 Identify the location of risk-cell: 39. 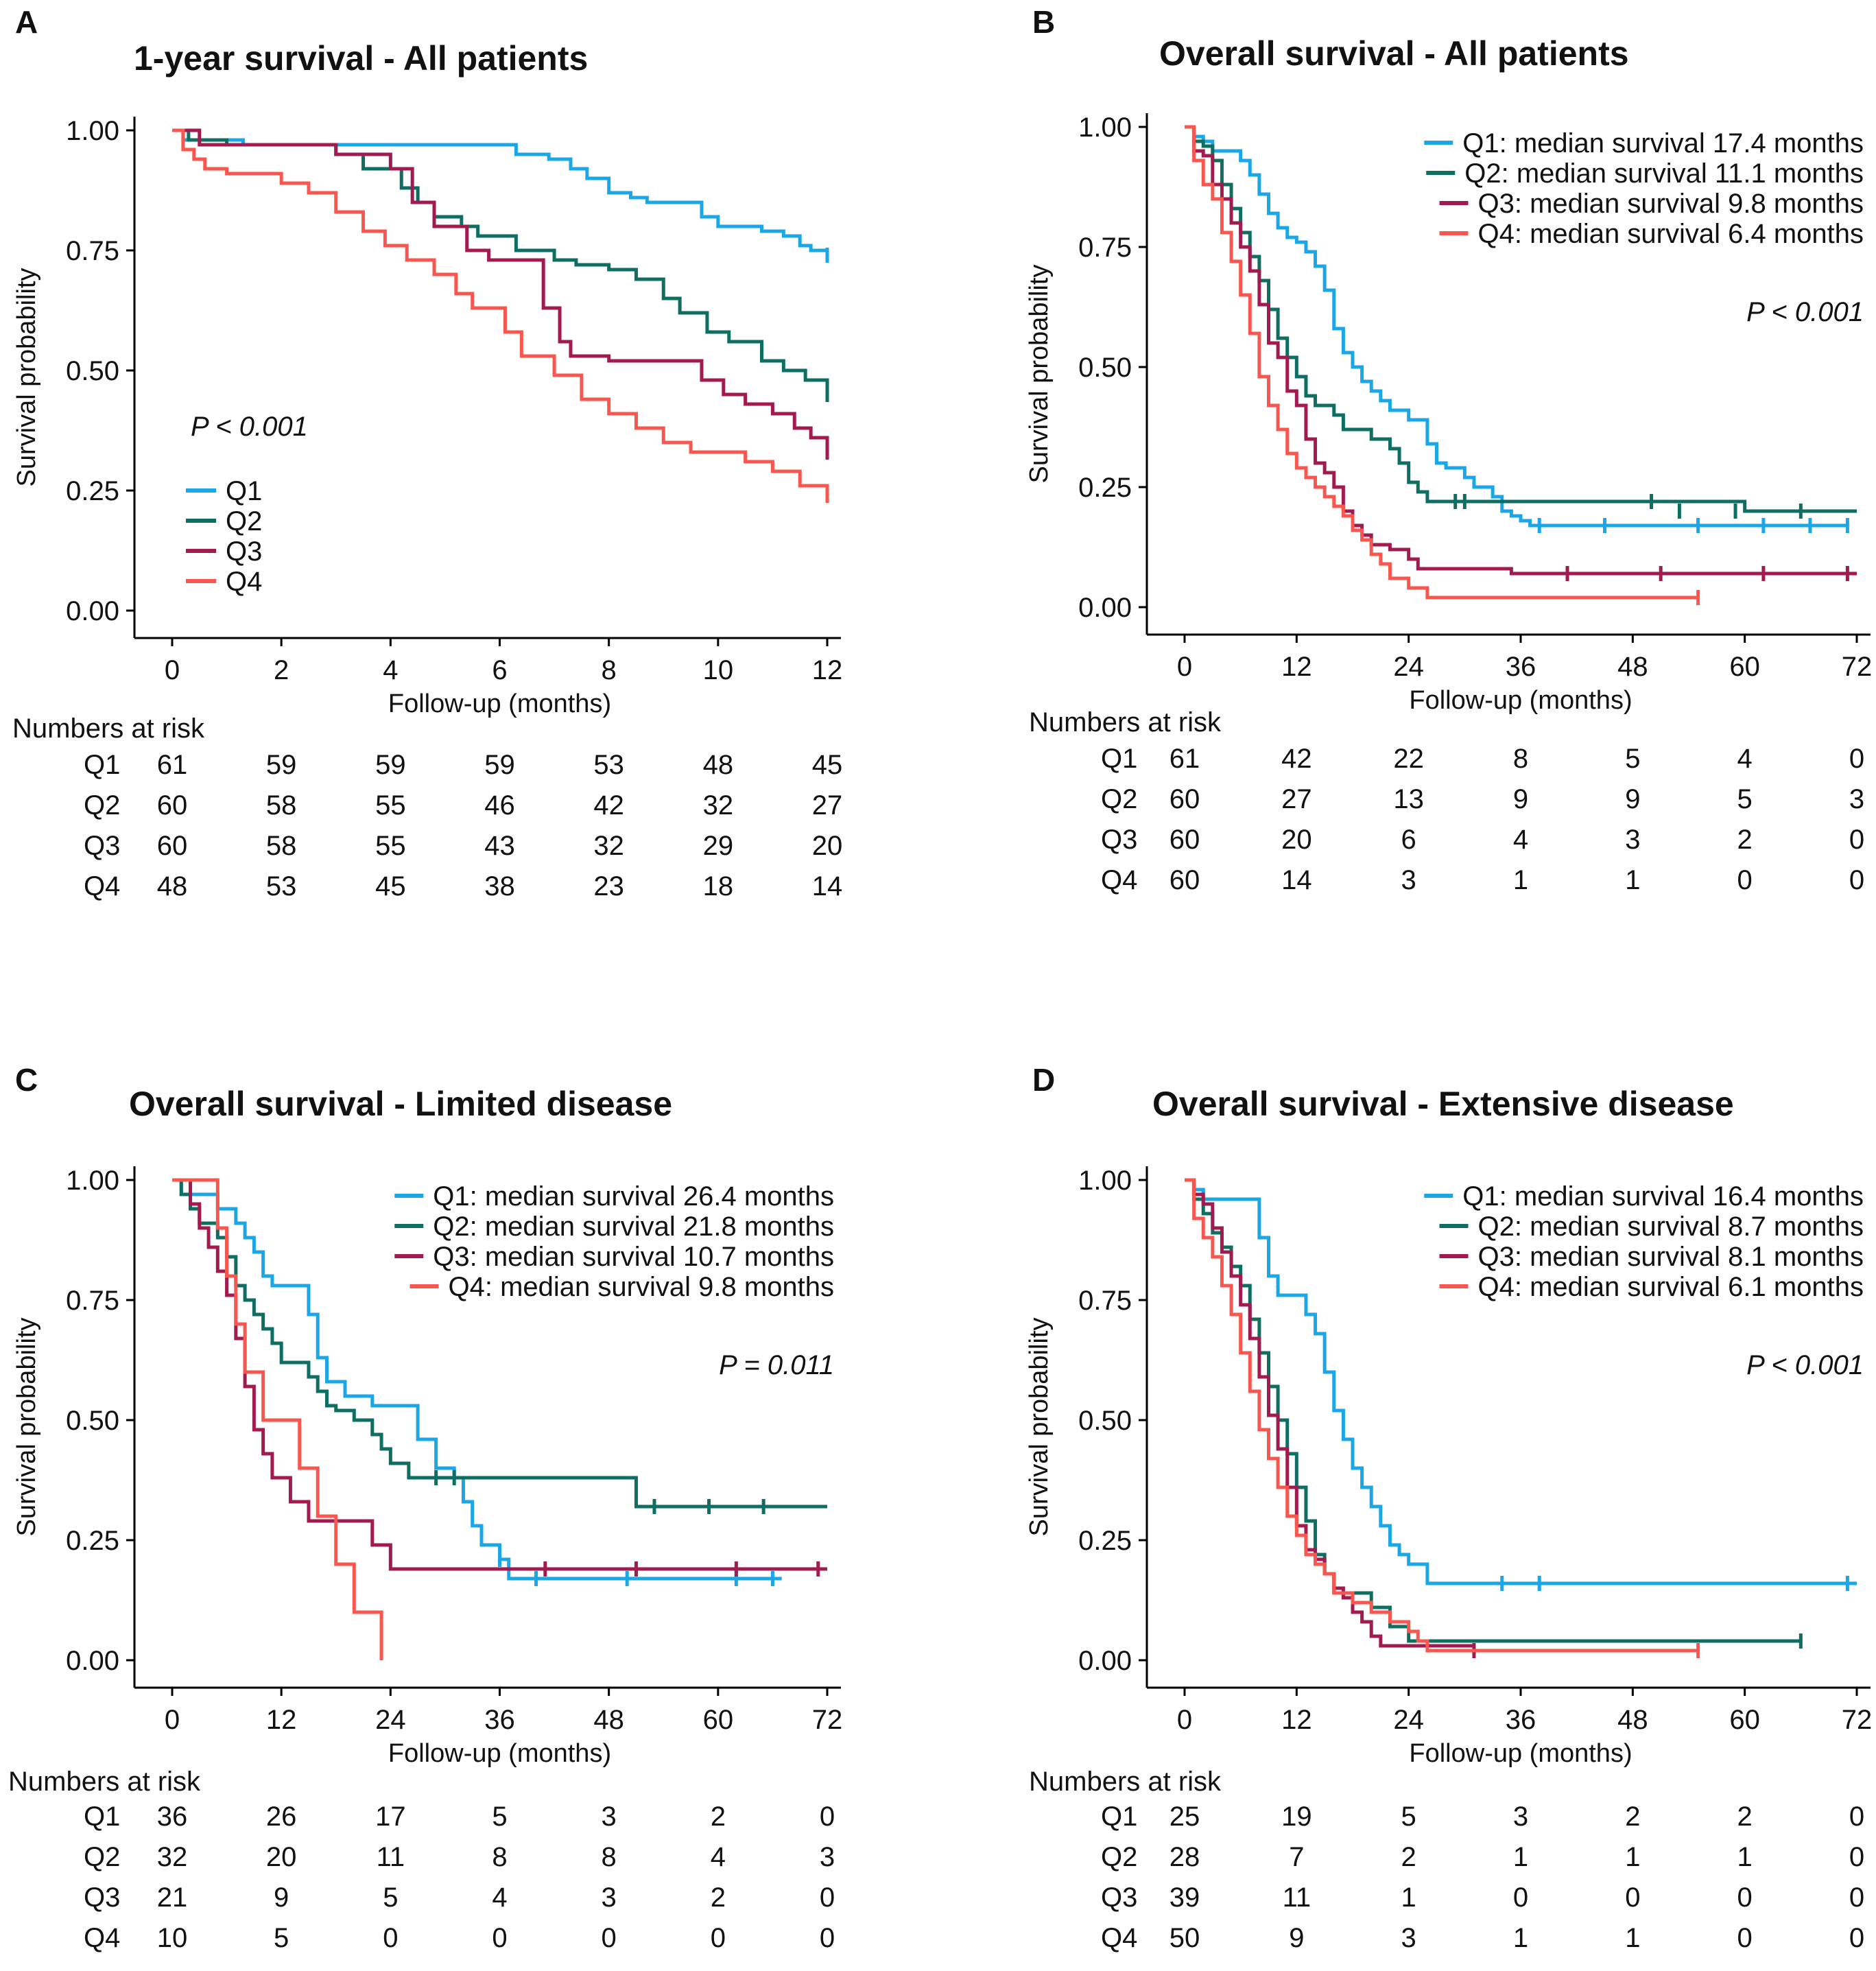
(1184, 1898).